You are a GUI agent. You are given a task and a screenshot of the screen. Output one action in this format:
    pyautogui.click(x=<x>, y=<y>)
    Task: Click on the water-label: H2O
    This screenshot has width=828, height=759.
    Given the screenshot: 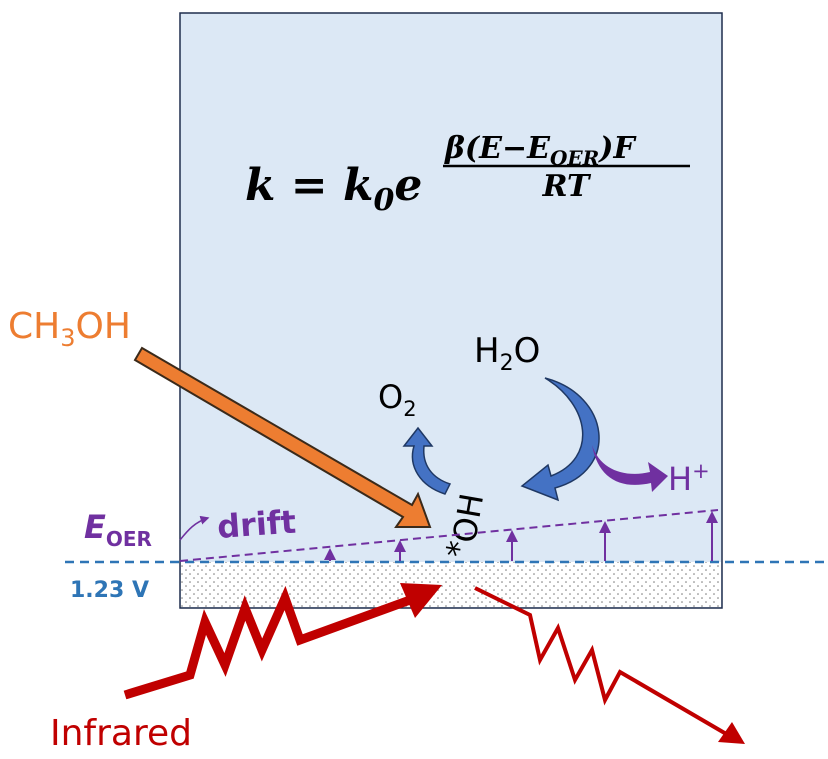 What is the action you would take?
    pyautogui.click(x=507, y=353)
    